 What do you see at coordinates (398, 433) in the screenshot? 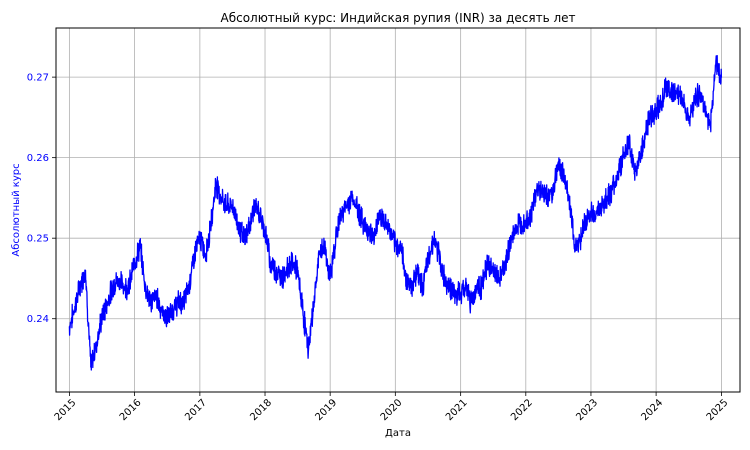
I see `x-axis-label: Дата` at bounding box center [398, 433].